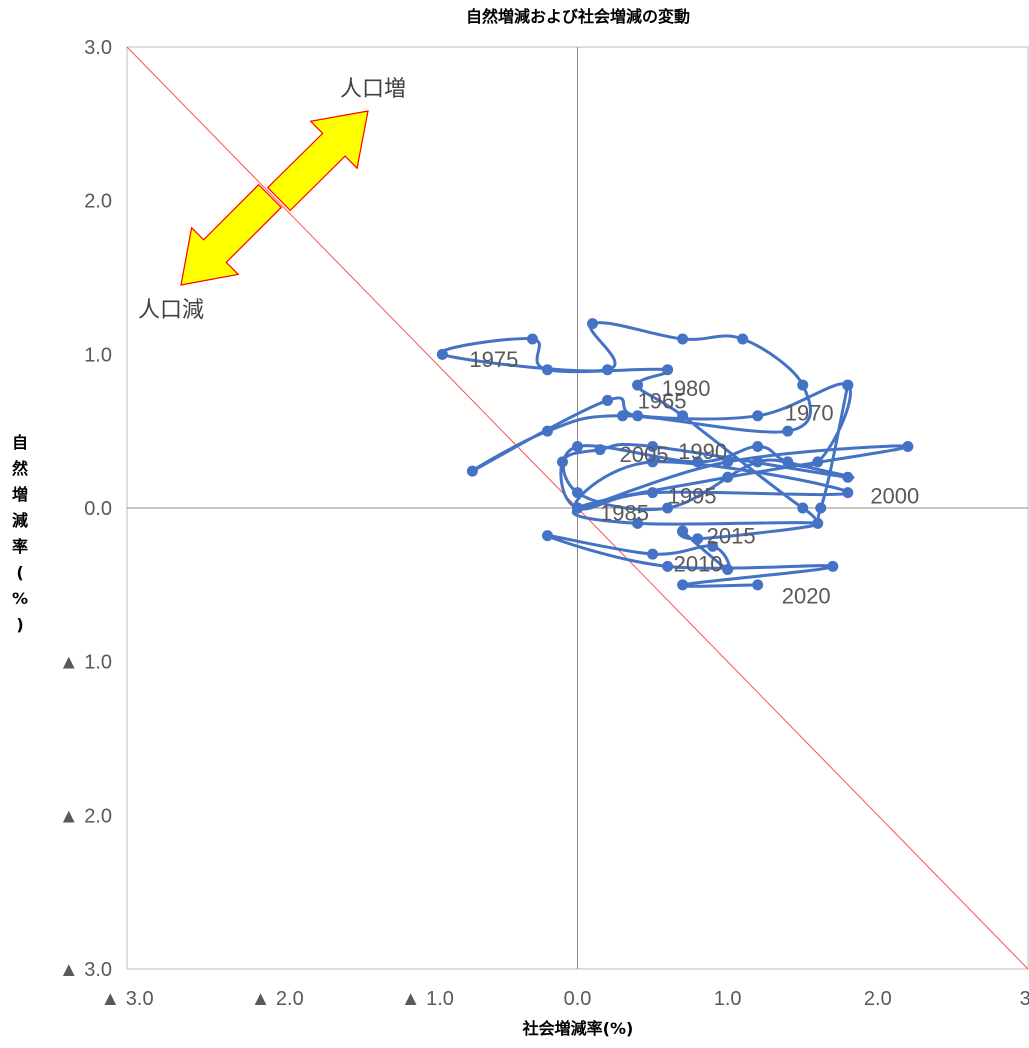  Describe the element at coordinates (728, 999) in the screenshot. I see `x-tick-label: 1.0` at that location.